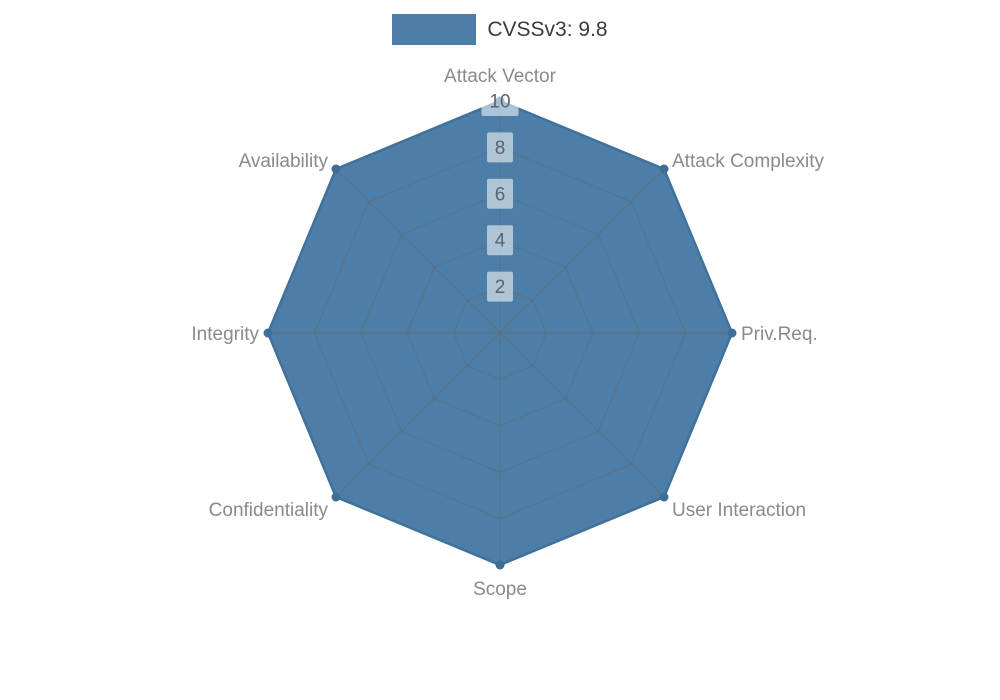 Image resolution: width=1000 pixels, height=700 pixels. Describe the element at coordinates (547, 29) in the screenshot. I see `legend-label: CVSSv3: 9.8` at that location.